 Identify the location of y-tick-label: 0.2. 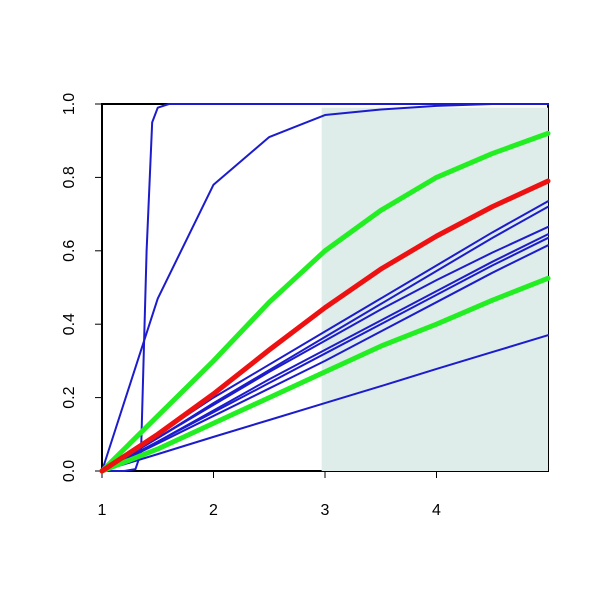
(69, 397).